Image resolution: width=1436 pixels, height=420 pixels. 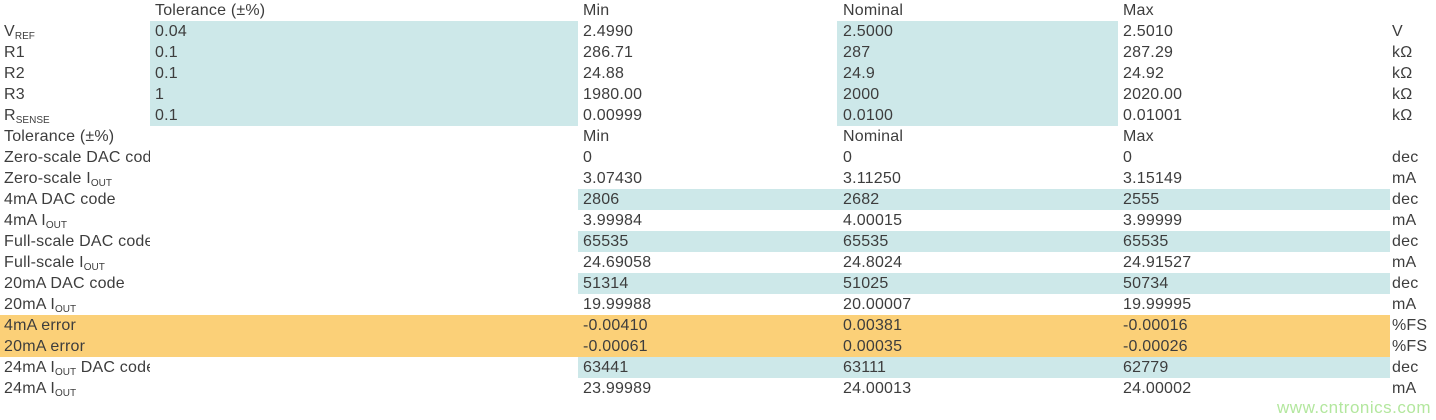 What do you see at coordinates (1354, 407) in the screenshot?
I see `watermark: www.cntronics.com` at bounding box center [1354, 407].